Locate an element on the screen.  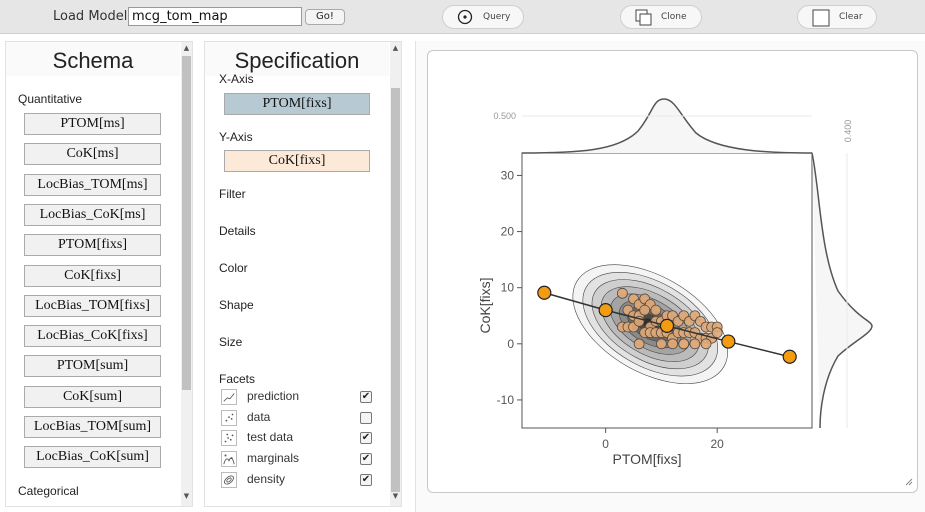
clone-button: Clone is located at coordinates (661, 17).